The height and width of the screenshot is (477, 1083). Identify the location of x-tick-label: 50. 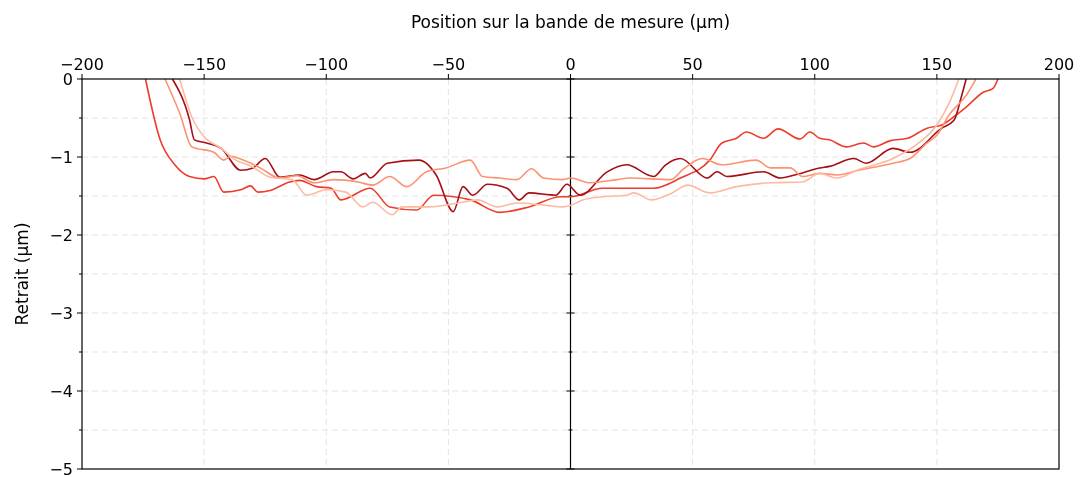
(692, 64).